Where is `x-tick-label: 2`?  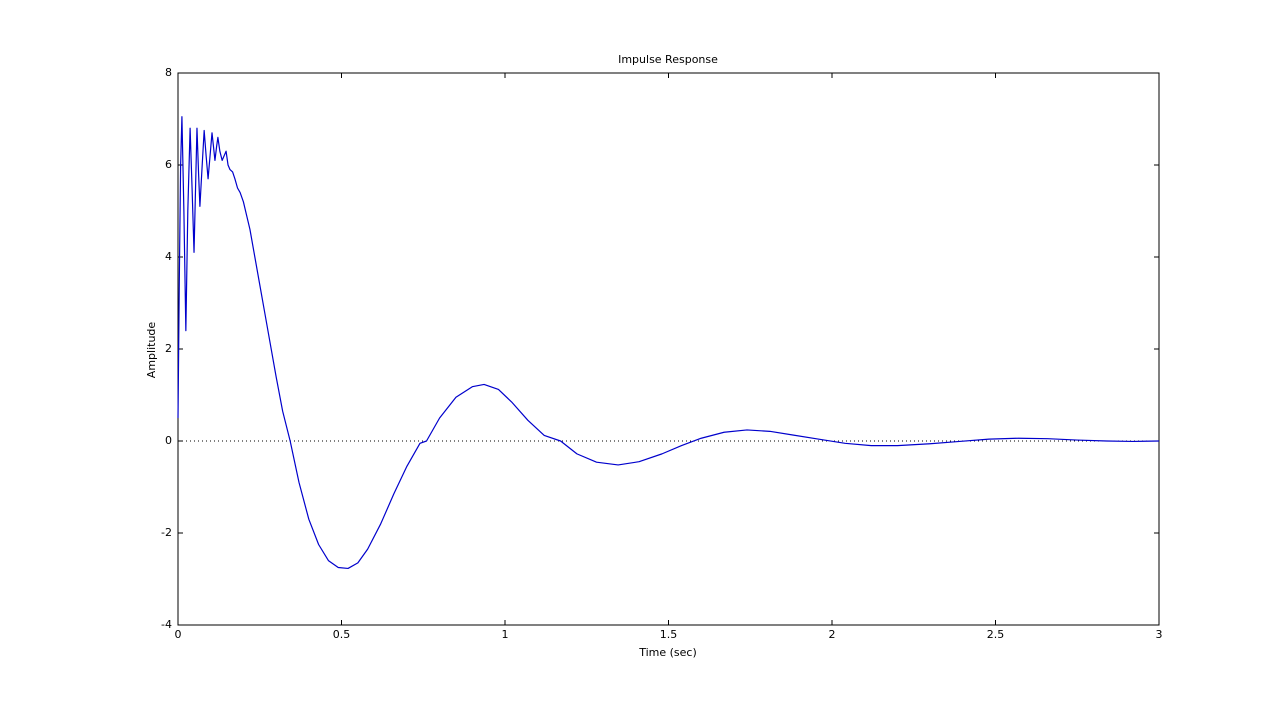
x-tick-label: 2 is located at coordinates (832, 634).